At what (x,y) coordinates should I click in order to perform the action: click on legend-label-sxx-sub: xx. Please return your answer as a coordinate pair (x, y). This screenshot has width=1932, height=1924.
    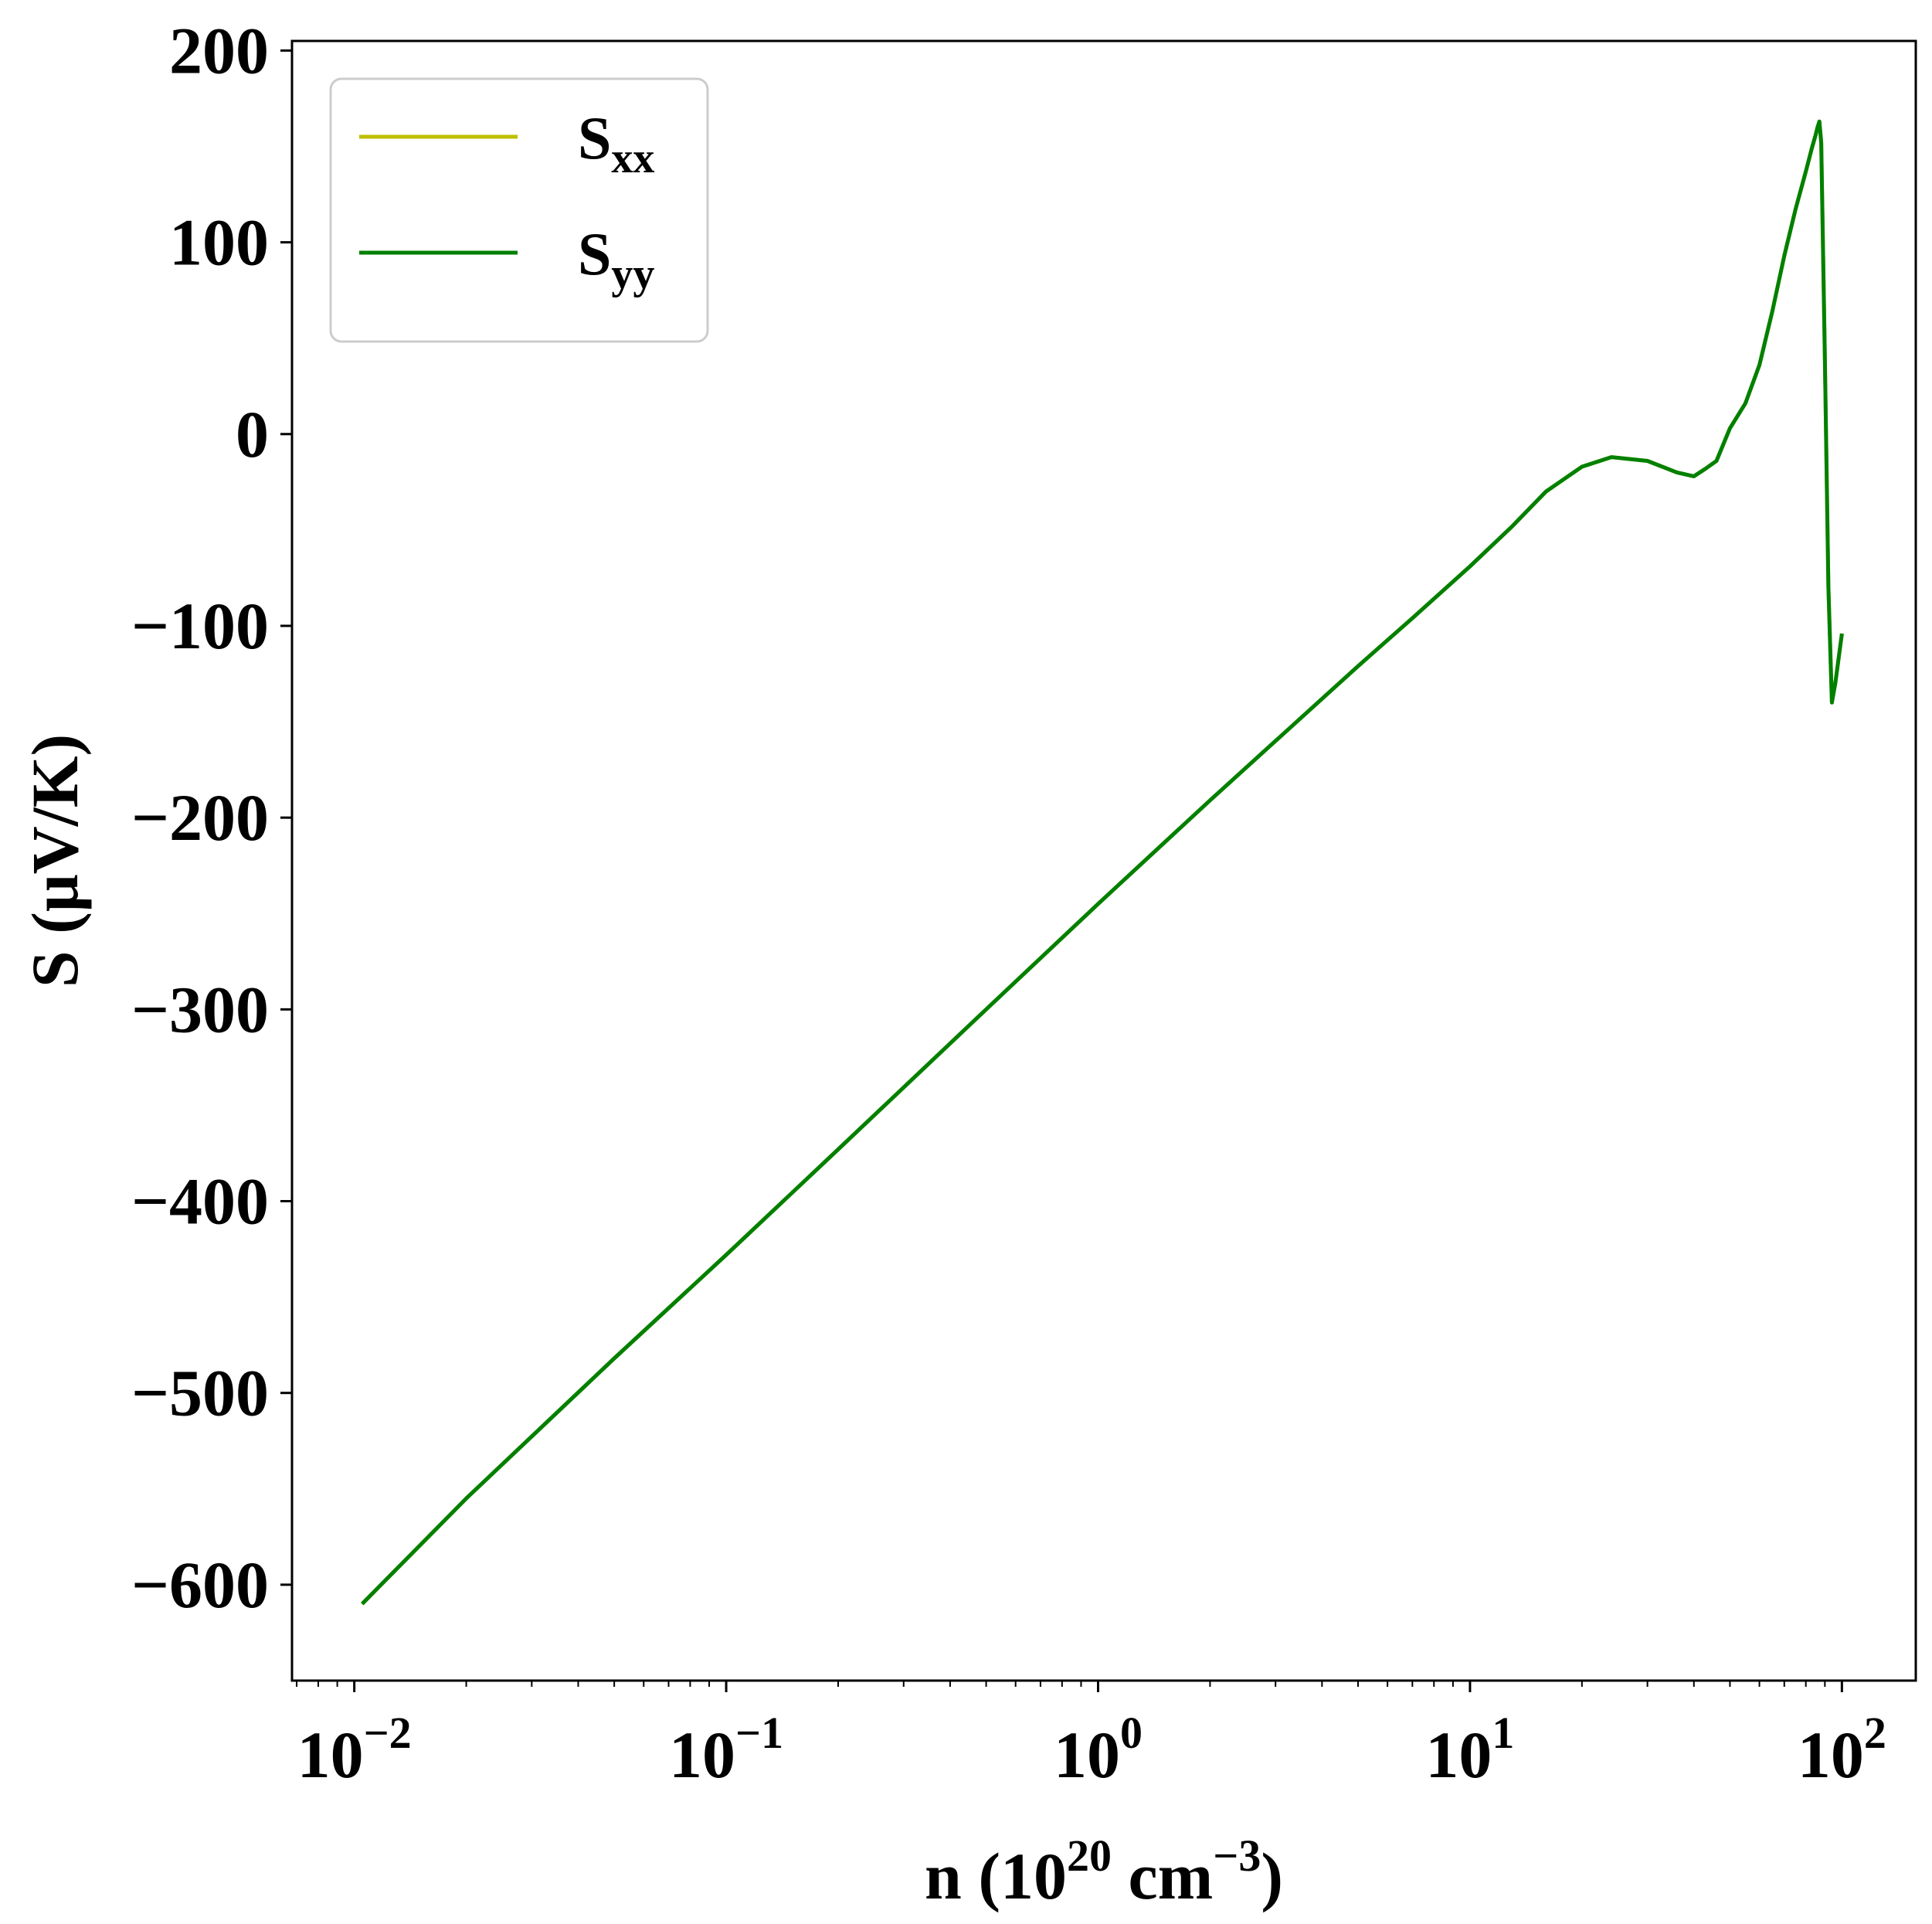
    Looking at the image, I should click on (632, 158).